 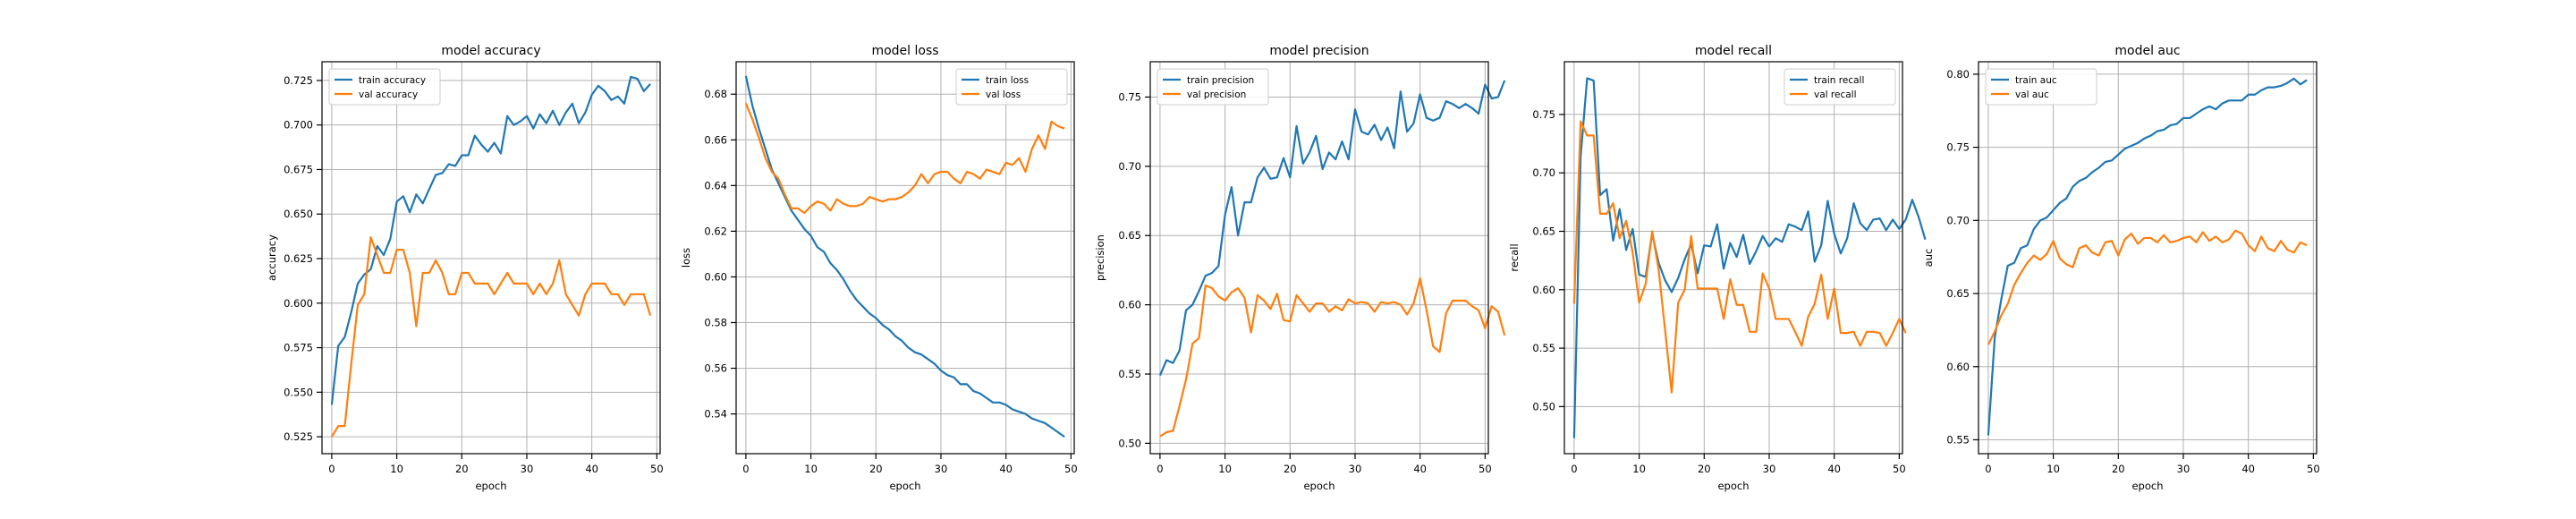 I want to click on y-tick-label: 0.550, so click(x=298, y=392).